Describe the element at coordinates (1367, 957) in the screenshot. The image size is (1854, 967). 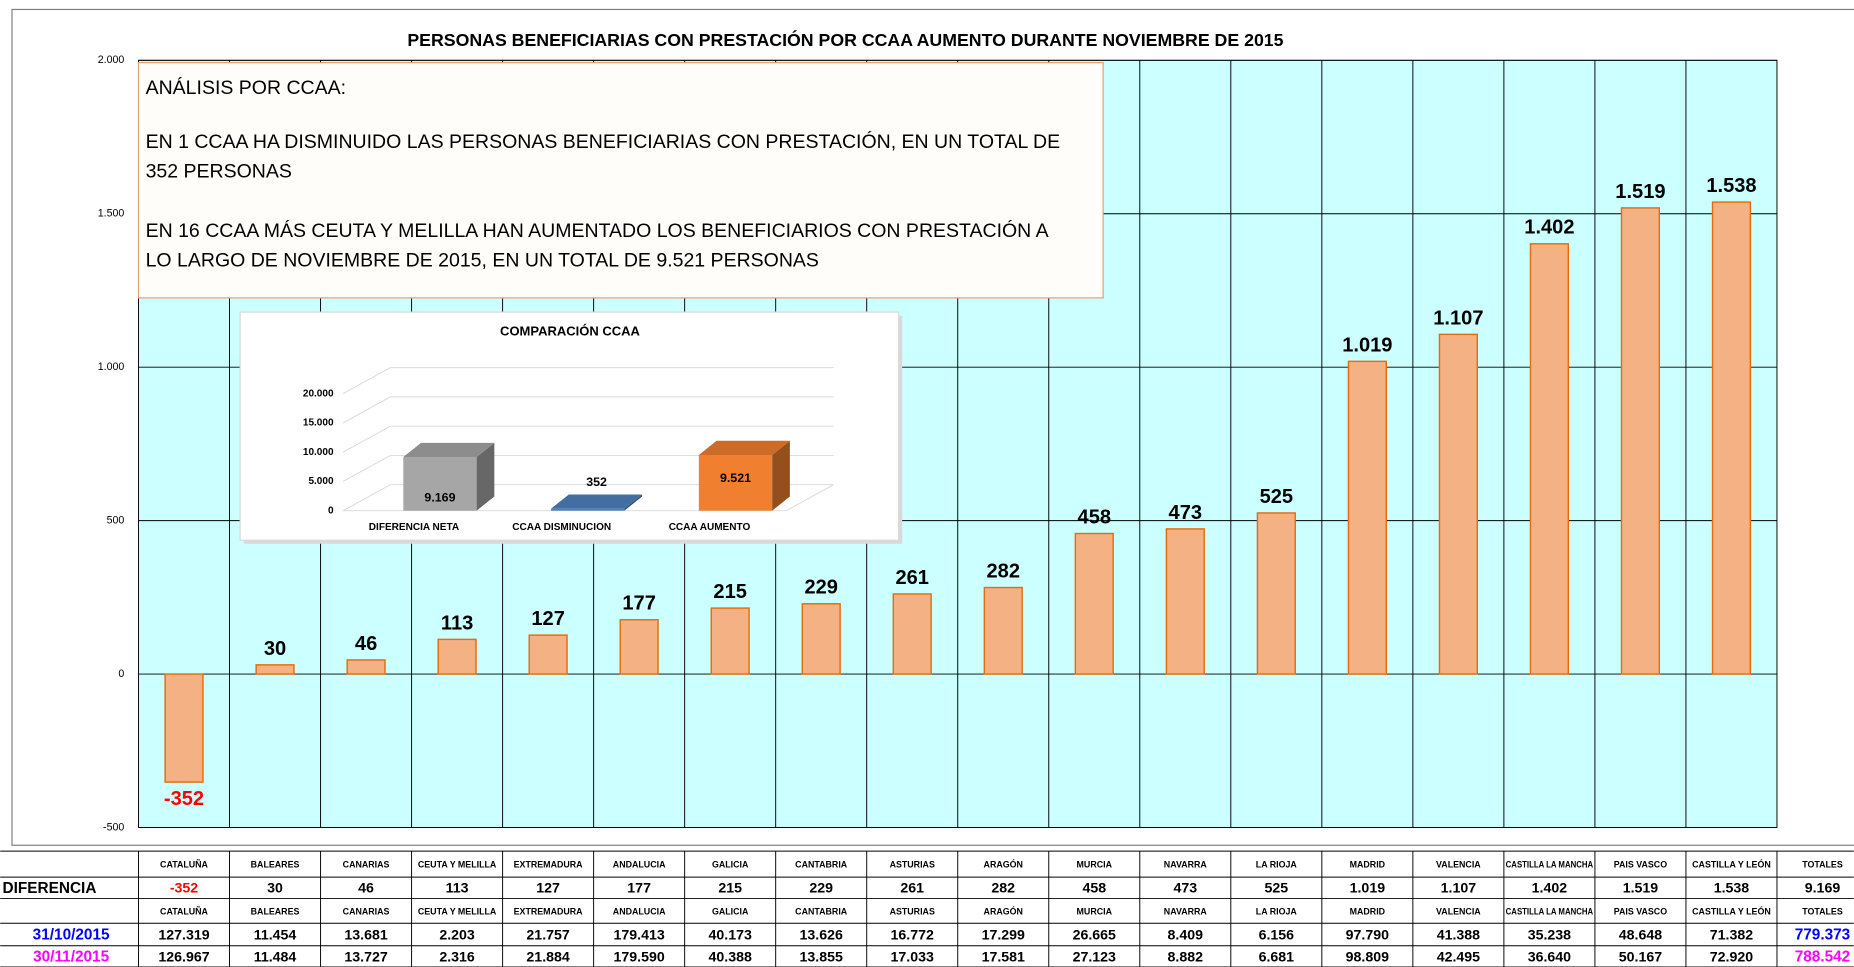
I see `table-cell: 98.809` at that location.